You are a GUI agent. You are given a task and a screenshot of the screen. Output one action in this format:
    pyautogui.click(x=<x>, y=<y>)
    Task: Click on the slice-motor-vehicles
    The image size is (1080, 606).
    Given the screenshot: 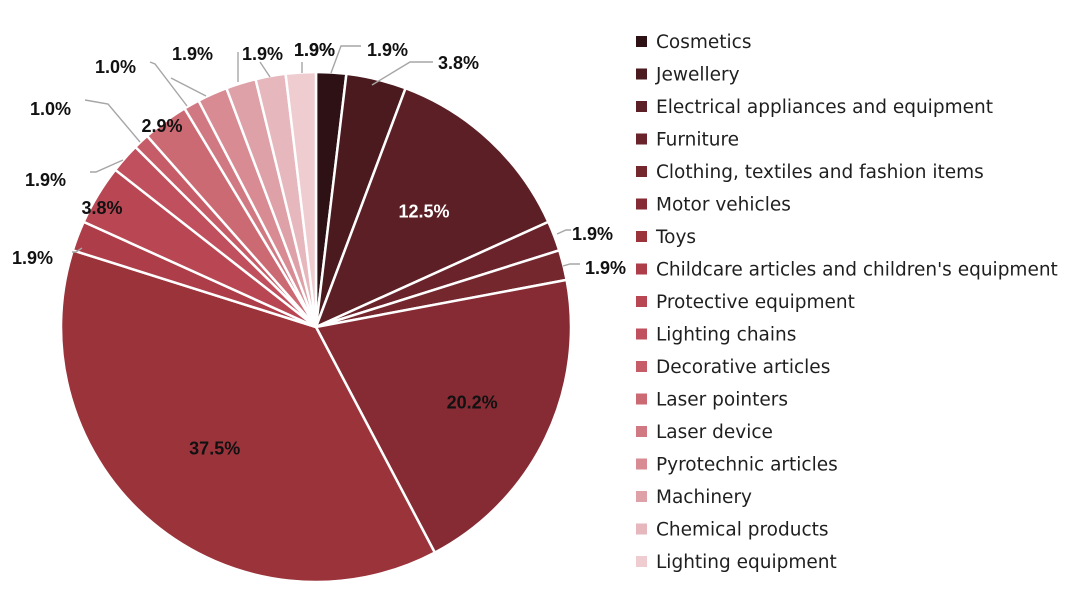 What is the action you would take?
    pyautogui.click(x=443, y=416)
    